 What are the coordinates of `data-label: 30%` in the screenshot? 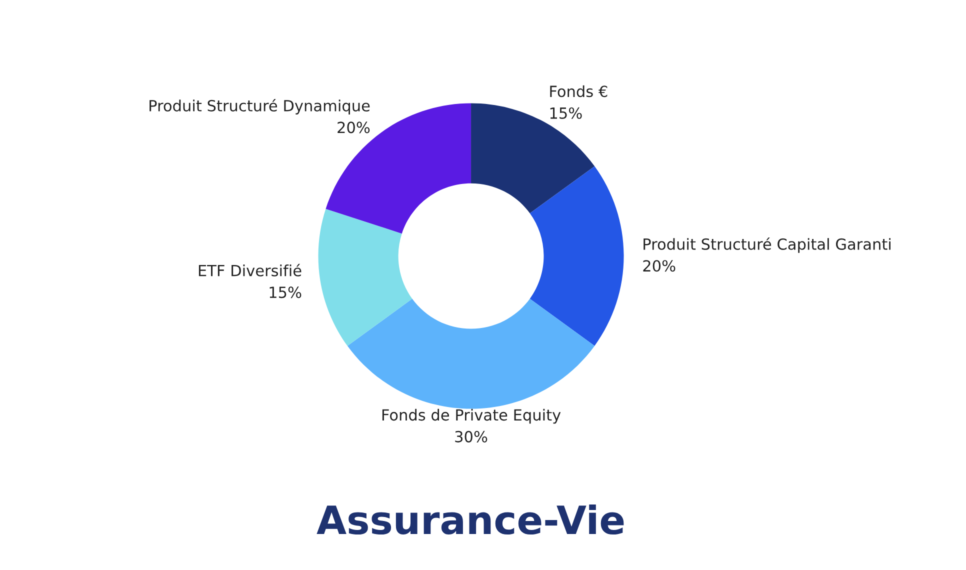 It's located at (471, 436).